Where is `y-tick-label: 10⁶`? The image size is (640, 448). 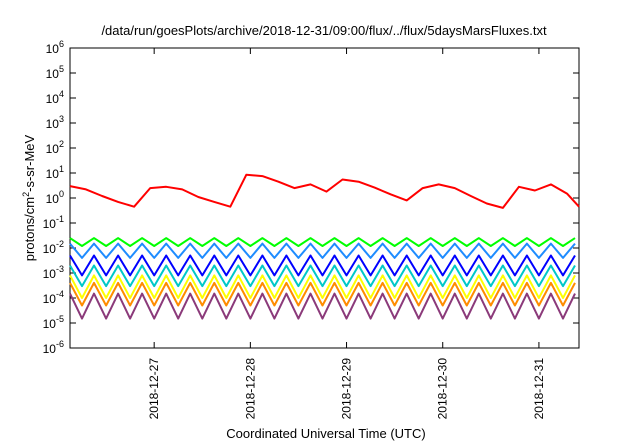
y-tick-label: 10⁶ is located at coordinates (55, 47).